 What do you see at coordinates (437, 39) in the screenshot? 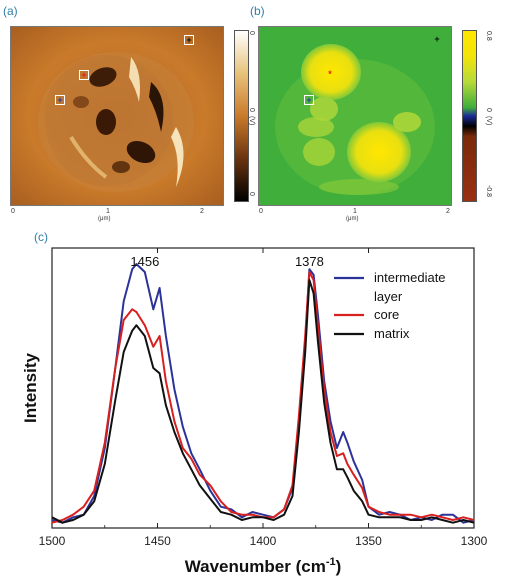
I see `marker-matrix-b: +` at bounding box center [437, 39].